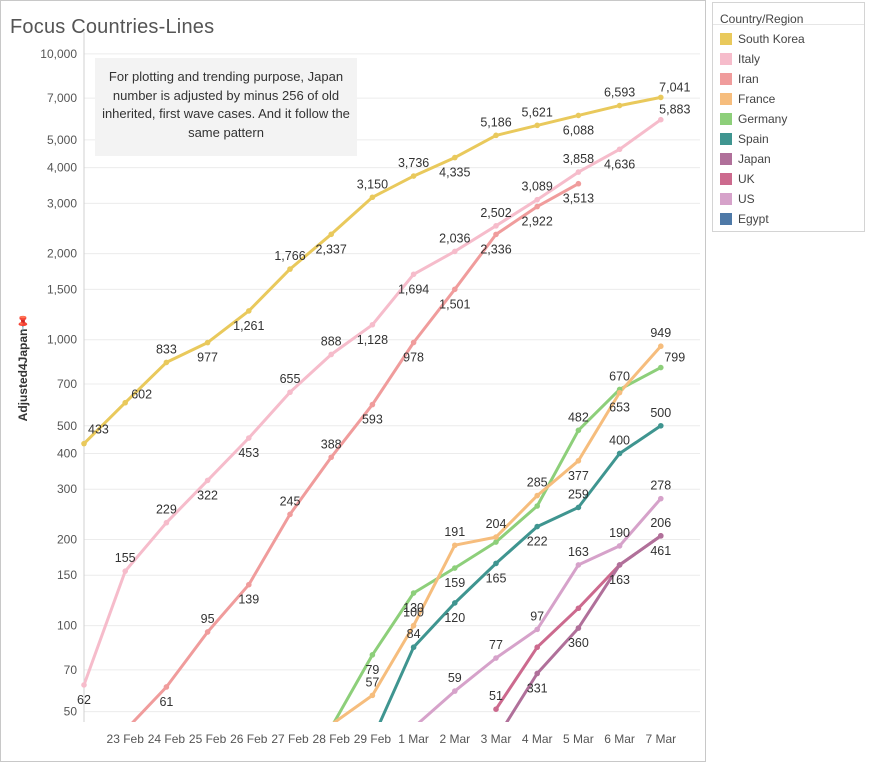  Describe the element at coordinates (537, 187) in the screenshot. I see `data-label: 3,089` at that location.